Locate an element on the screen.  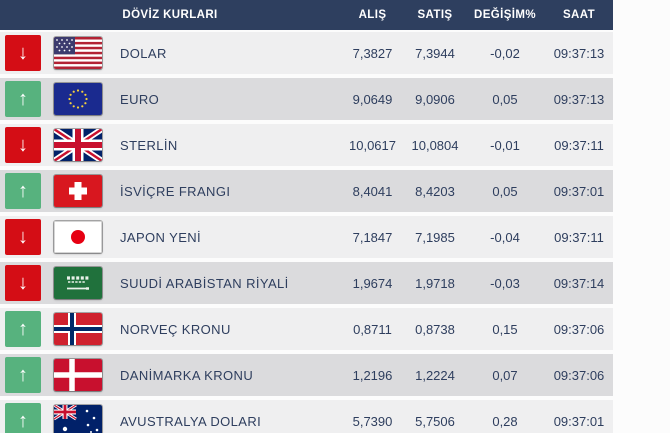
currency-name: EURO is located at coordinates (140, 99).